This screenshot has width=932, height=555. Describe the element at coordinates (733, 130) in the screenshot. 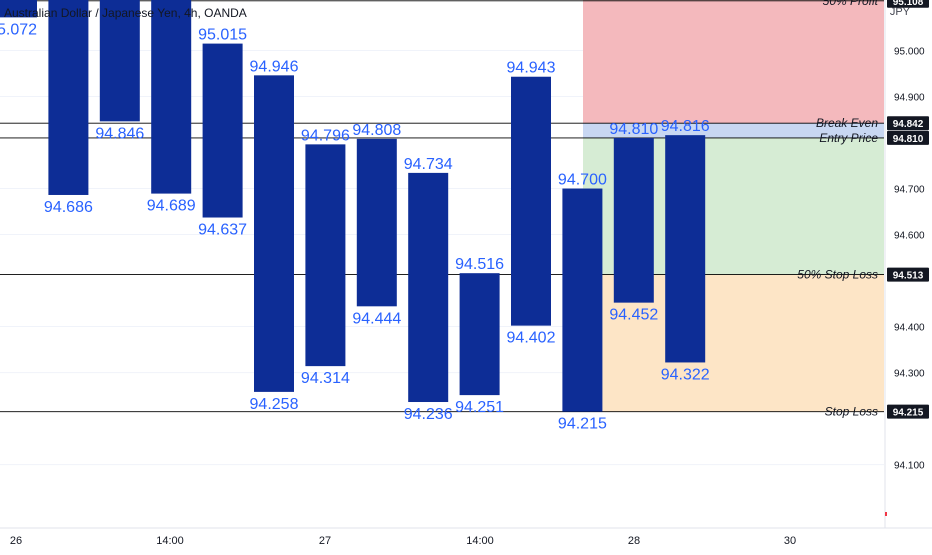

I see `entry-band` at that location.